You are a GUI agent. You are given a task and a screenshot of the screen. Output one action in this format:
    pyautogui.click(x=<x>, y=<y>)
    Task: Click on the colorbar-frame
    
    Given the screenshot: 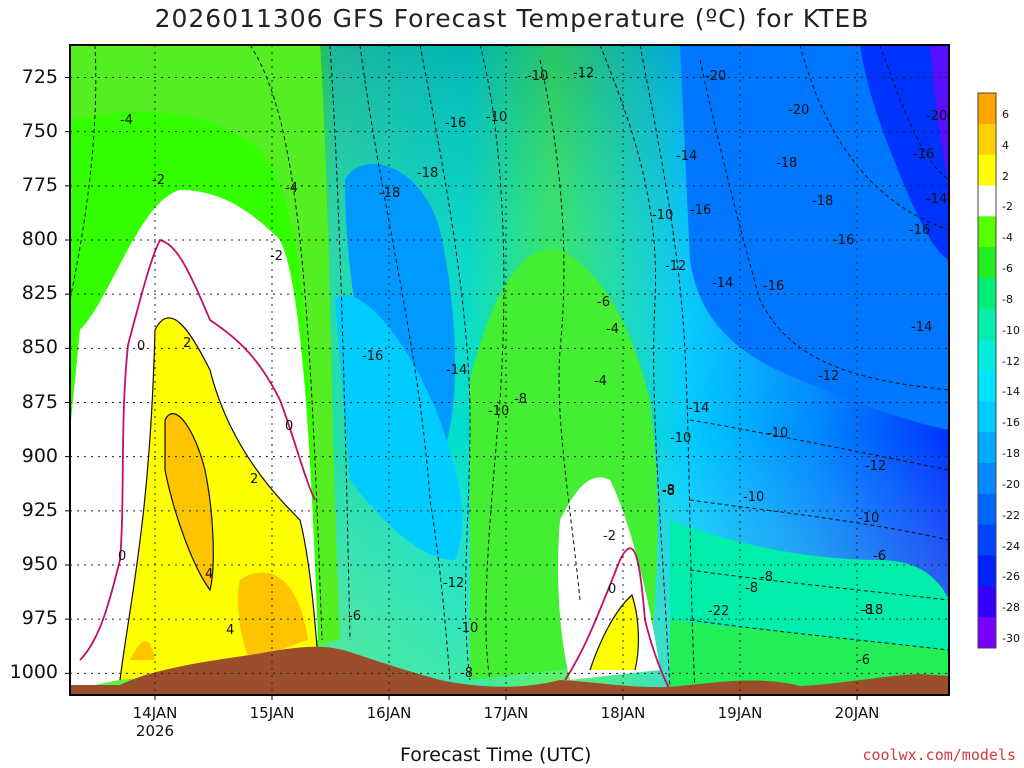 What is the action you would take?
    pyautogui.click(x=987, y=370)
    